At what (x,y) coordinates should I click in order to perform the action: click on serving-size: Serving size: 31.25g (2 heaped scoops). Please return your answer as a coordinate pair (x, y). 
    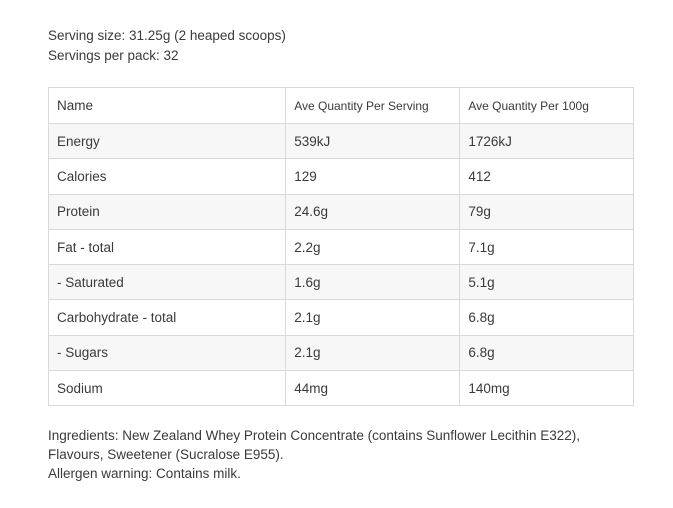
    Looking at the image, I should click on (167, 35).